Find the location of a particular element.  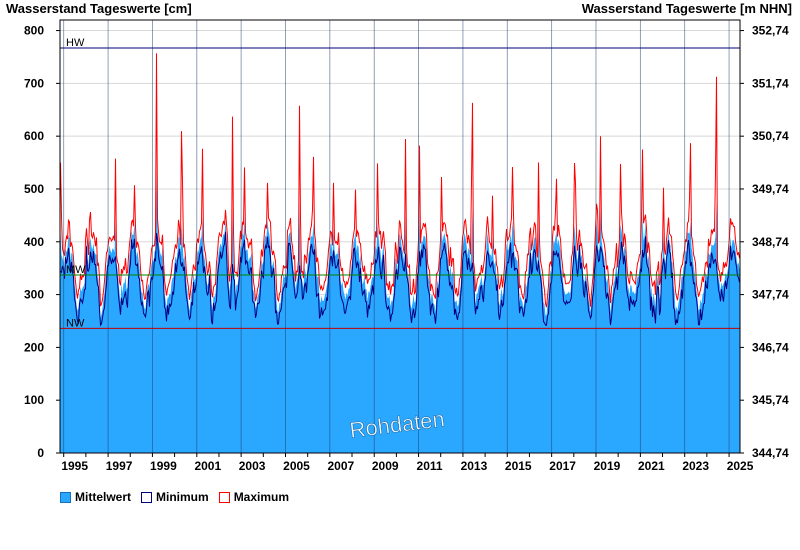

x-tick-label: 2005 is located at coordinates (296, 466).